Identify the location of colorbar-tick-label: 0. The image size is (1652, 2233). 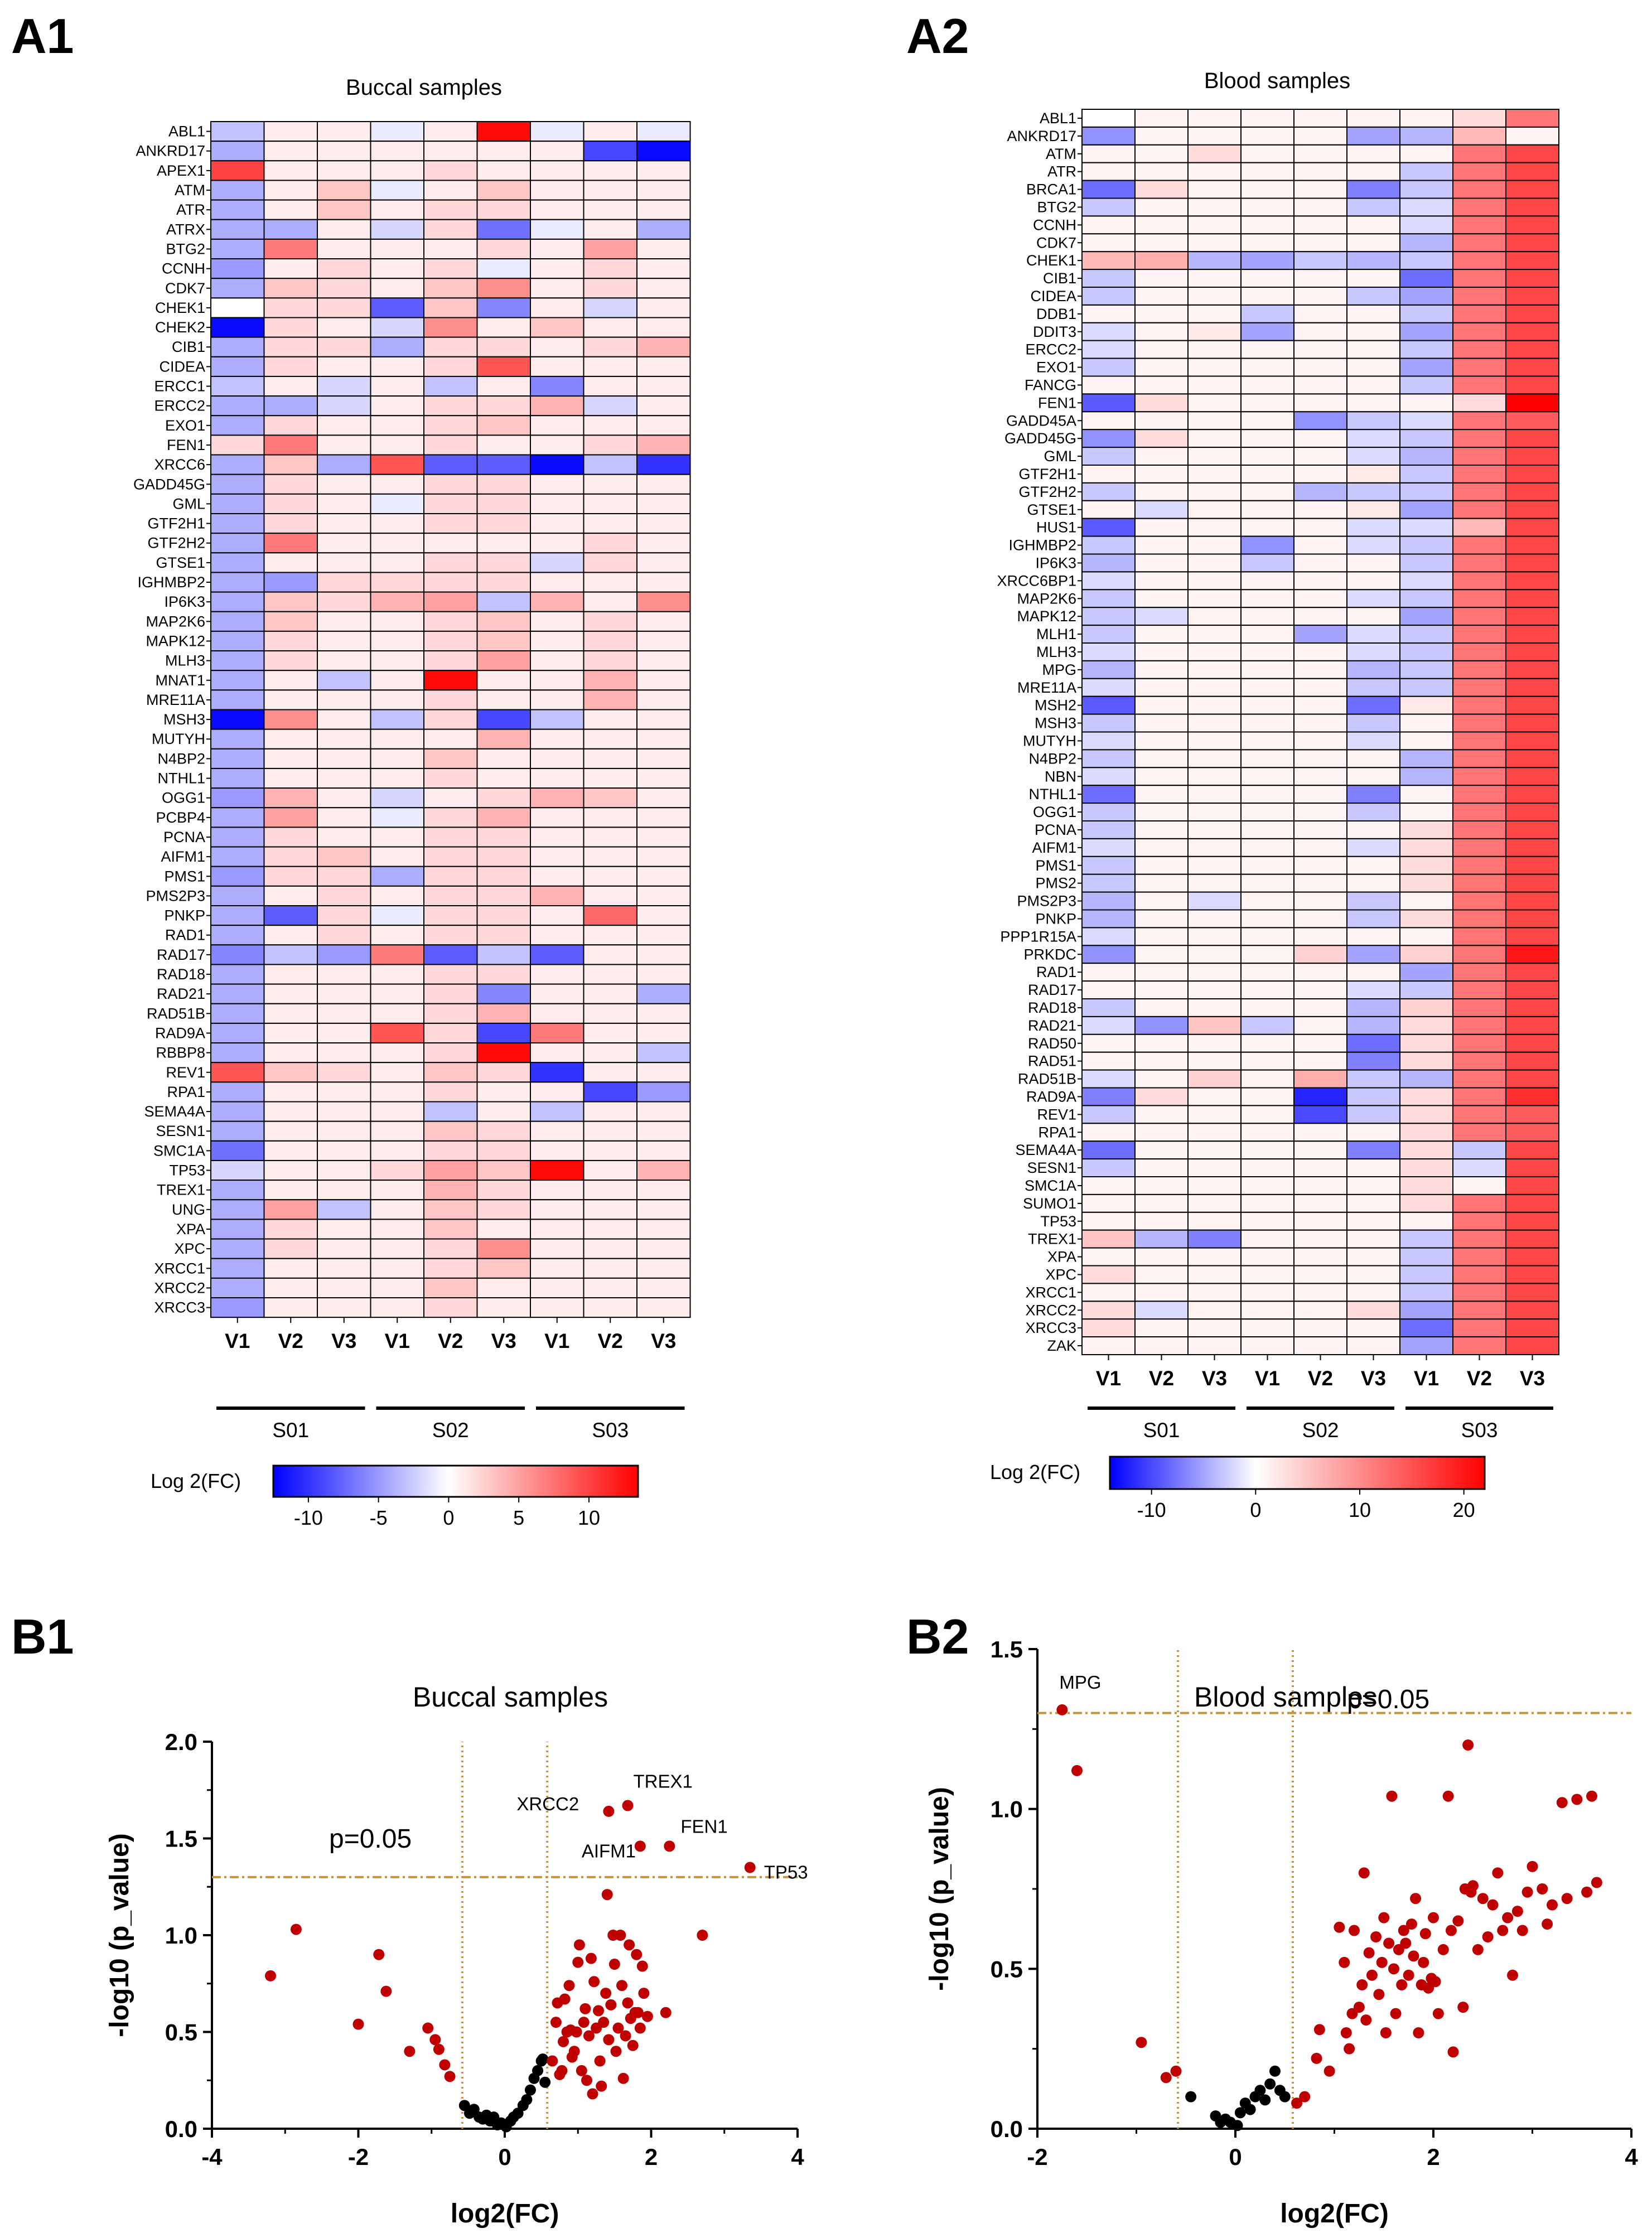
(1255, 1510).